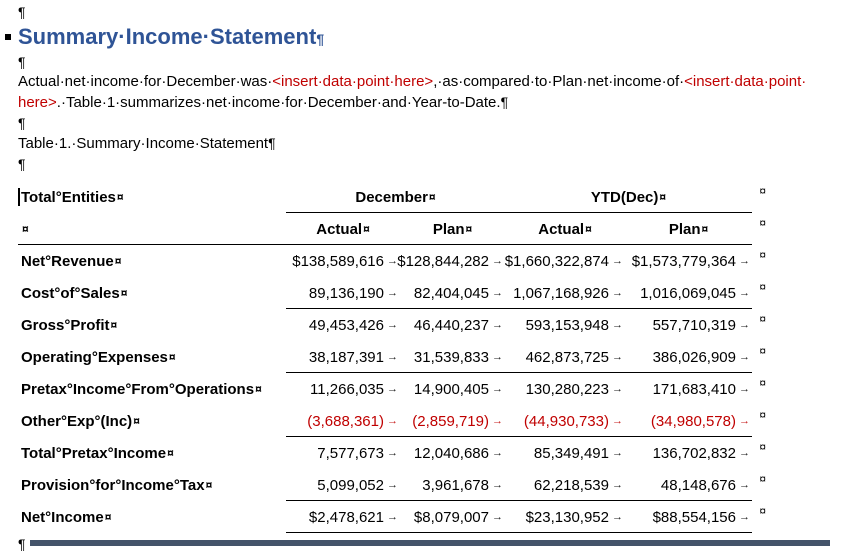 This screenshot has height=555, width=860. I want to click on value-cell: 557,710,319 →, so click(688, 325).